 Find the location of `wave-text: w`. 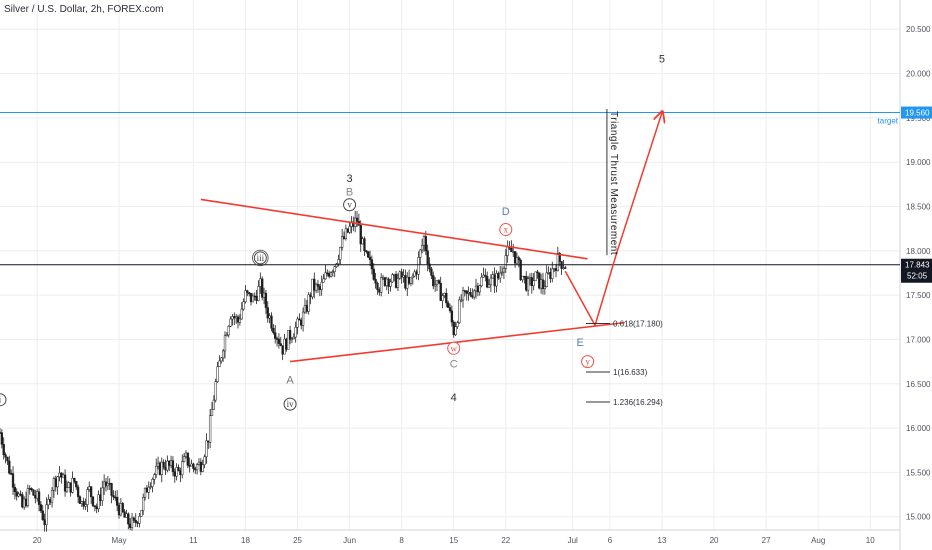

wave-text: w is located at coordinates (453, 348).